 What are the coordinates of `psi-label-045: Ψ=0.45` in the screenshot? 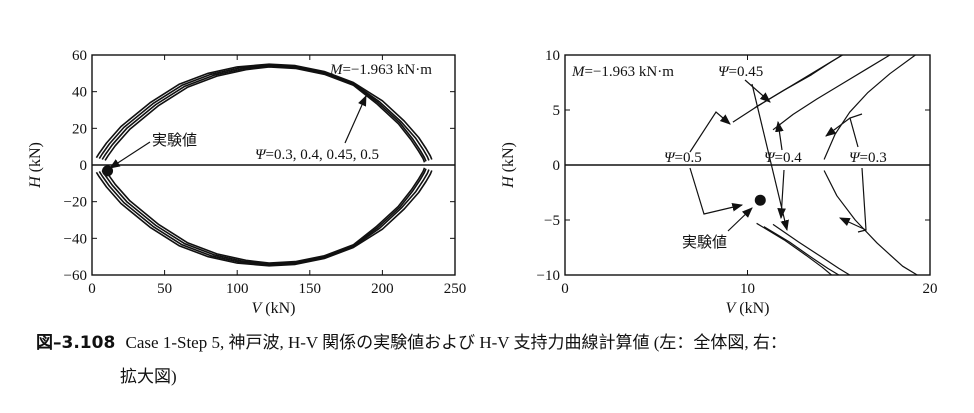 It's located at (740, 72).